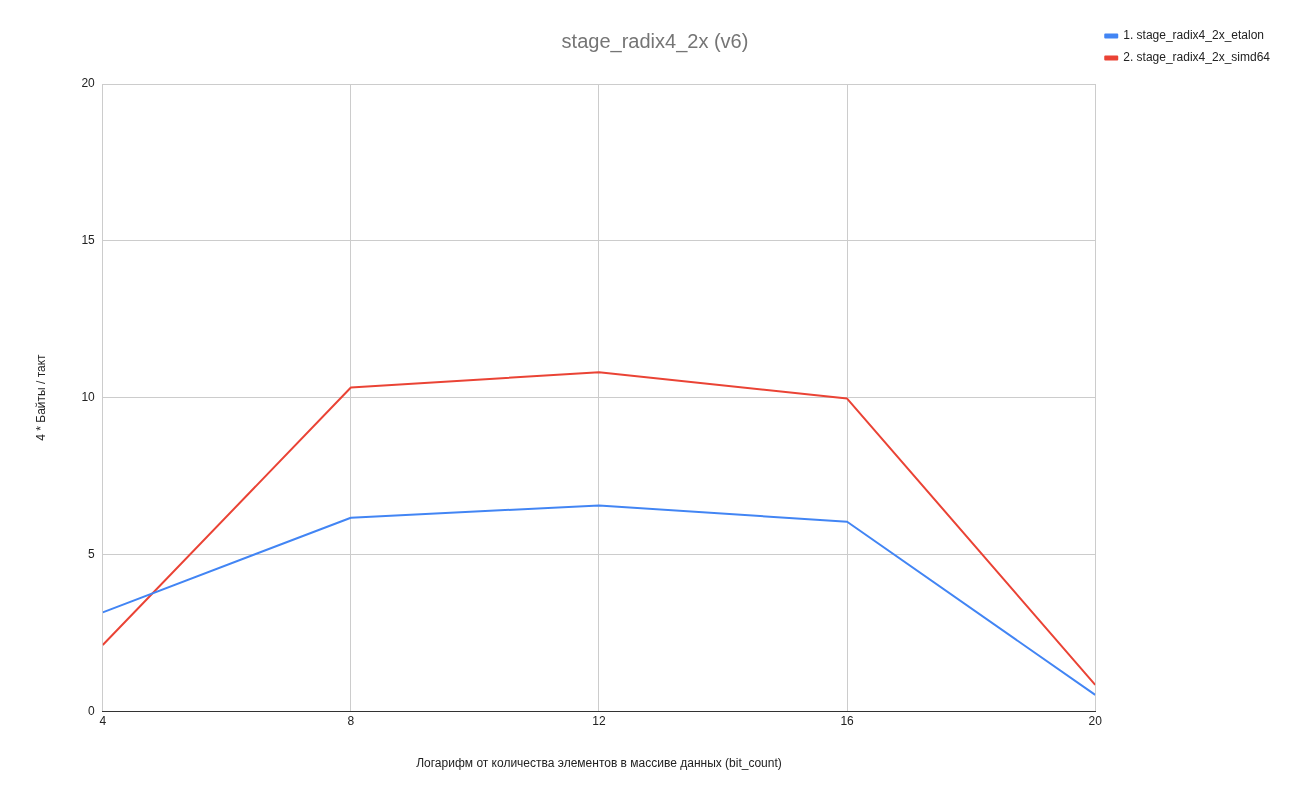 The height and width of the screenshot is (795, 1300). Describe the element at coordinates (1095, 720) in the screenshot. I see `x-tick-label: 20` at that location.